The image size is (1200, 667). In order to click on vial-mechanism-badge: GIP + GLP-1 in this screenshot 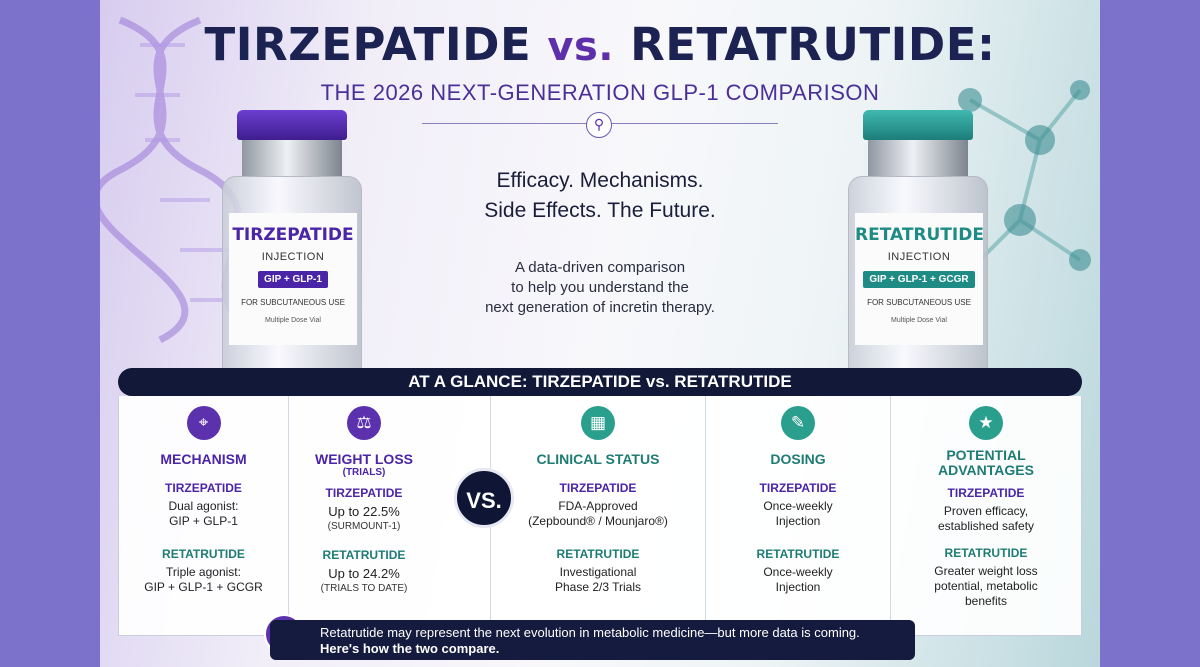, I will do `click(293, 279)`.